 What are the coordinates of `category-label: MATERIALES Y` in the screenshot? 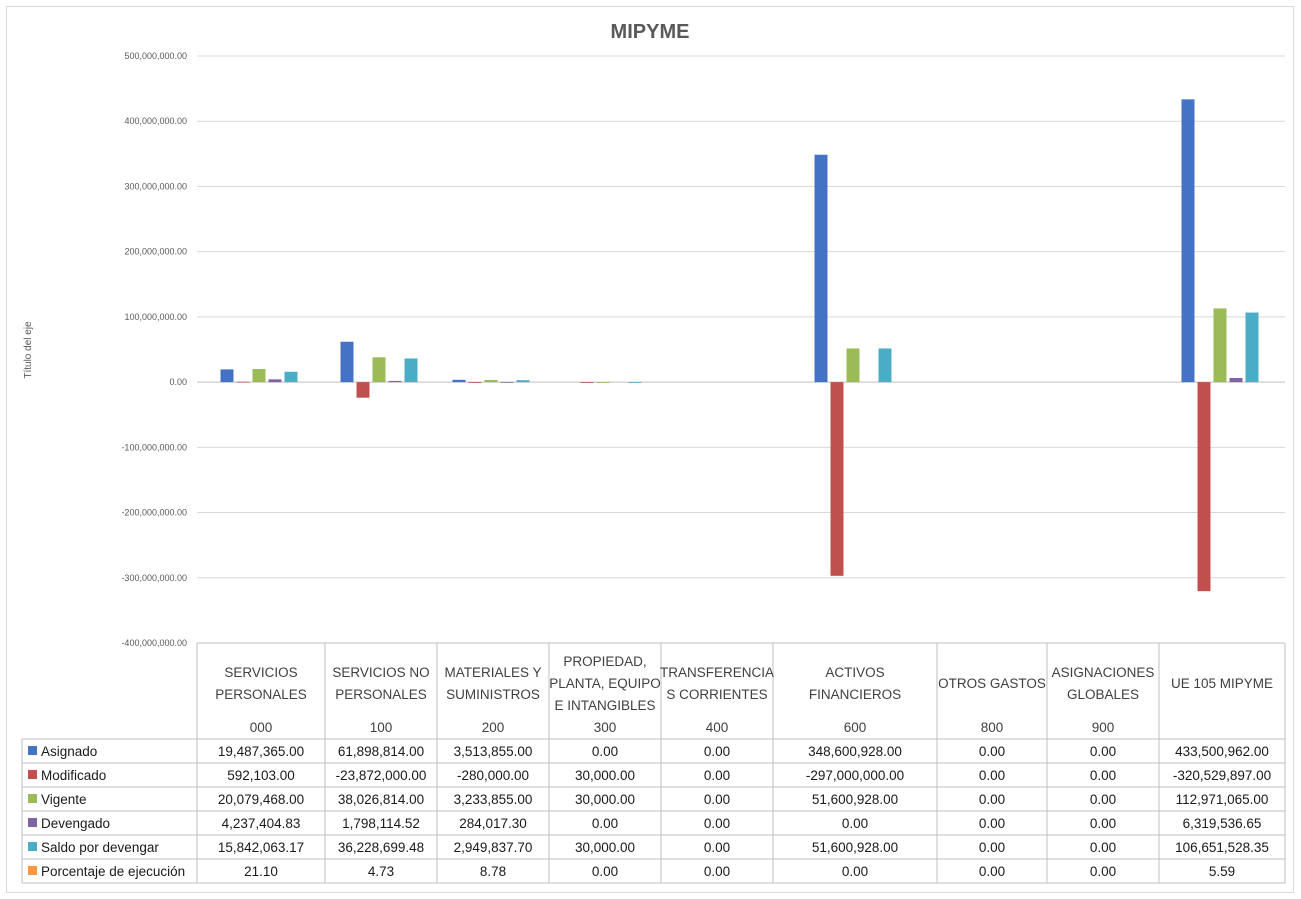 It's located at (492, 672).